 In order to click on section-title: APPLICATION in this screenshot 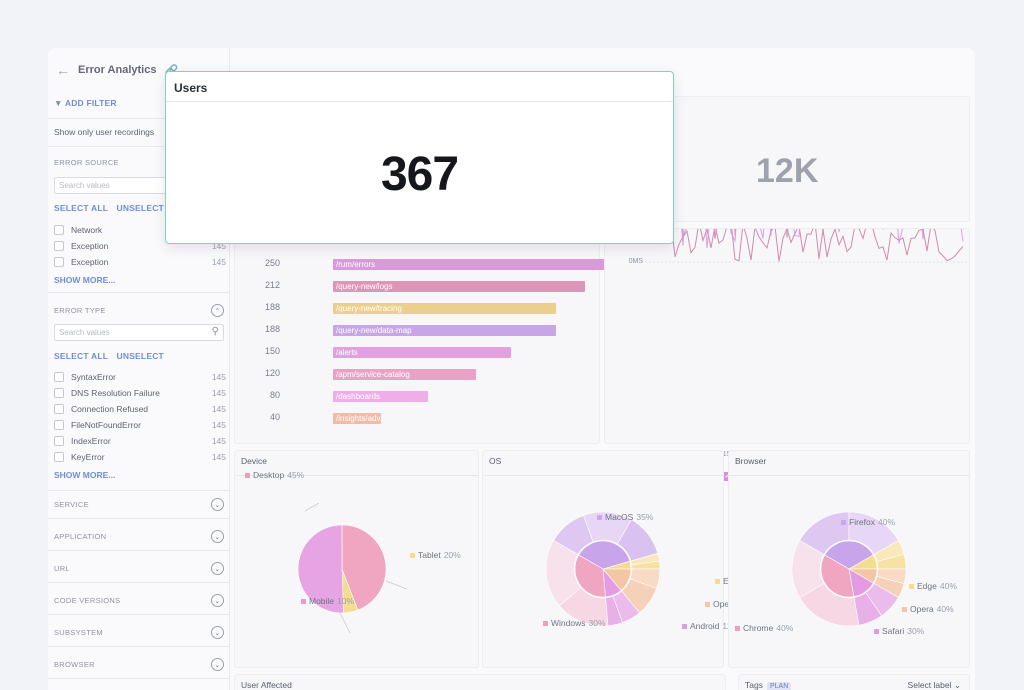, I will do `click(80, 536)`.